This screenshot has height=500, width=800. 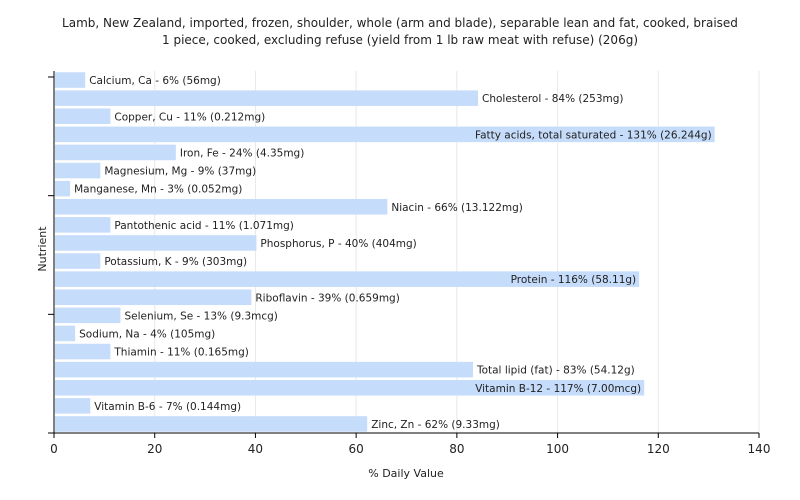 What do you see at coordinates (203, 226) in the screenshot?
I see `bar-label: Pantothenic acid - 11% (1.071mg)` at bounding box center [203, 226].